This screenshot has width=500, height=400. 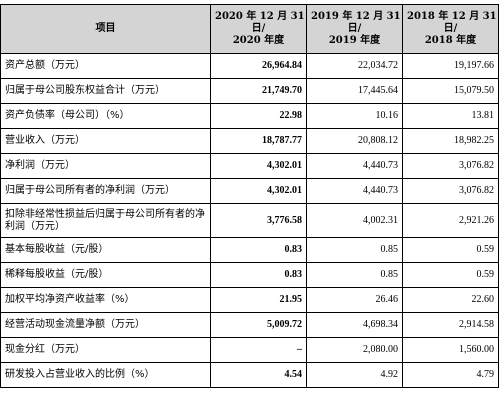 What do you see at coordinates (354, 141) in the screenshot?
I see `value-2019: 20,808.12` at bounding box center [354, 141].